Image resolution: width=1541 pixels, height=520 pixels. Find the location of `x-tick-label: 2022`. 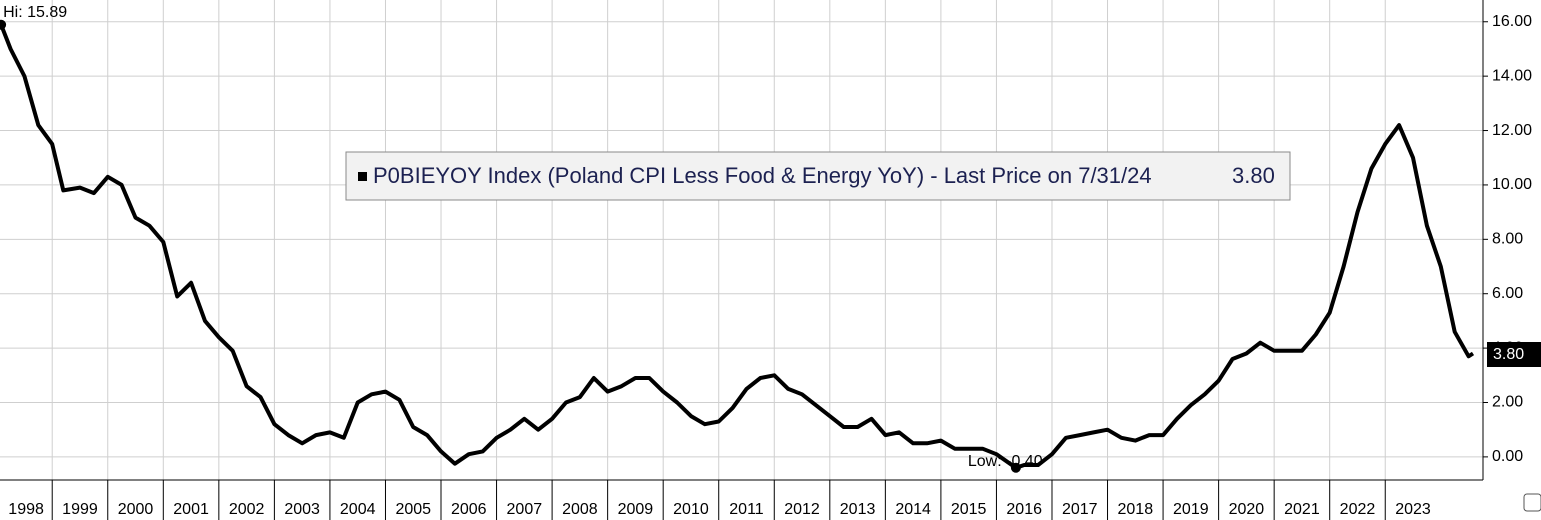

x-tick-label: 2022 is located at coordinates (1358, 509).